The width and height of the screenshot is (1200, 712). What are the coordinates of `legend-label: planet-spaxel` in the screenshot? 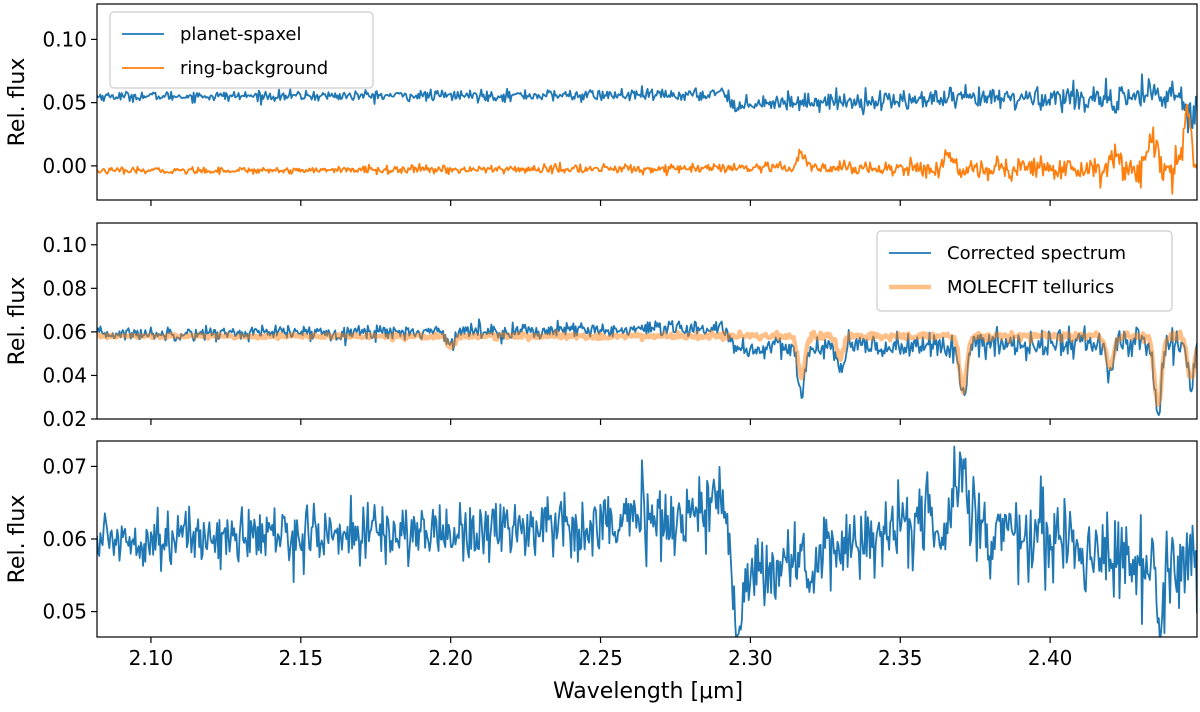 It's located at (241, 34).